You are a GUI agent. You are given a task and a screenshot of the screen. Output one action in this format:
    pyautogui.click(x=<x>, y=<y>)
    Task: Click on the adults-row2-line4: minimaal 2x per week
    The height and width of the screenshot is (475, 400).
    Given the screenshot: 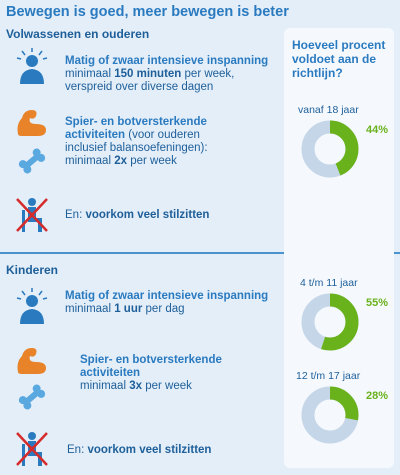 What is the action you would take?
    pyautogui.click(x=136, y=161)
    